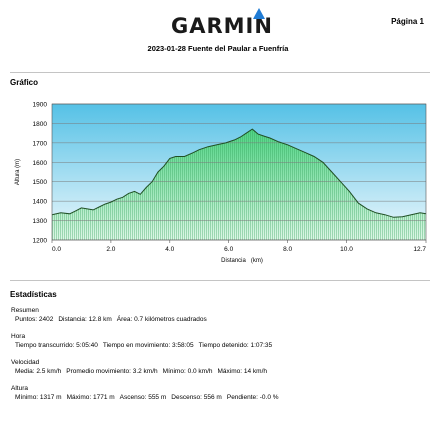 The height and width of the screenshot is (426, 436). What do you see at coordinates (218, 48) in the screenshot?
I see `activity-title: 2023-01-28 Fuente del Paular a Fuenfría` at bounding box center [218, 48].